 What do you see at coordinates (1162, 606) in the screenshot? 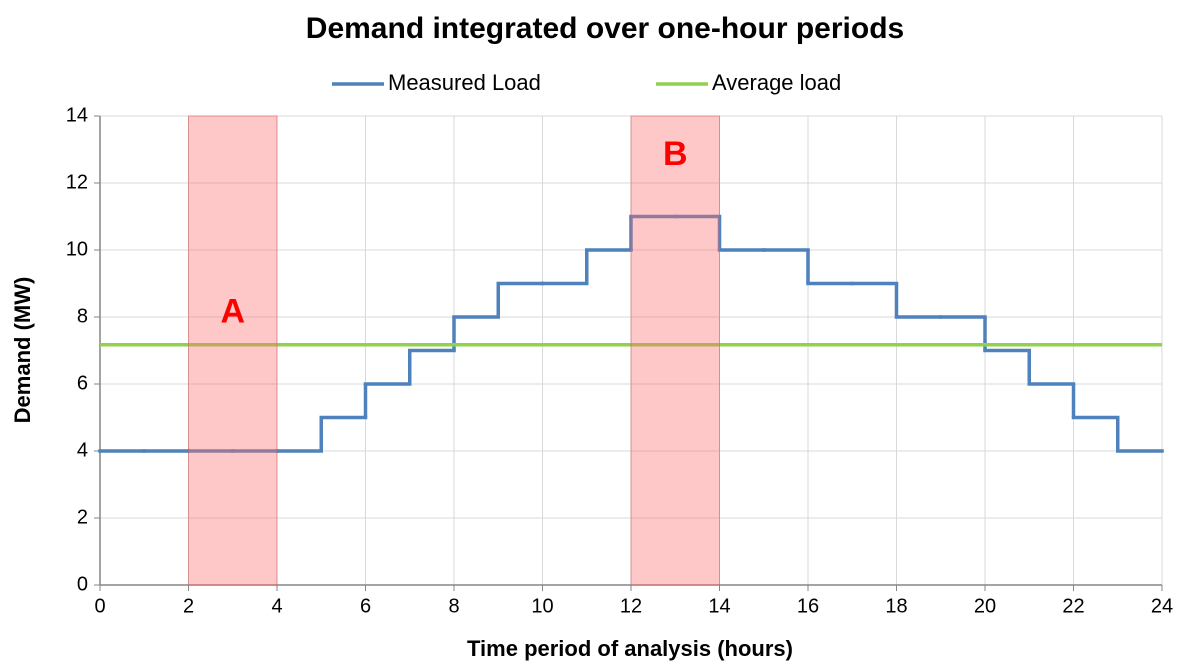
I see `x-tick-label: 24` at bounding box center [1162, 606].